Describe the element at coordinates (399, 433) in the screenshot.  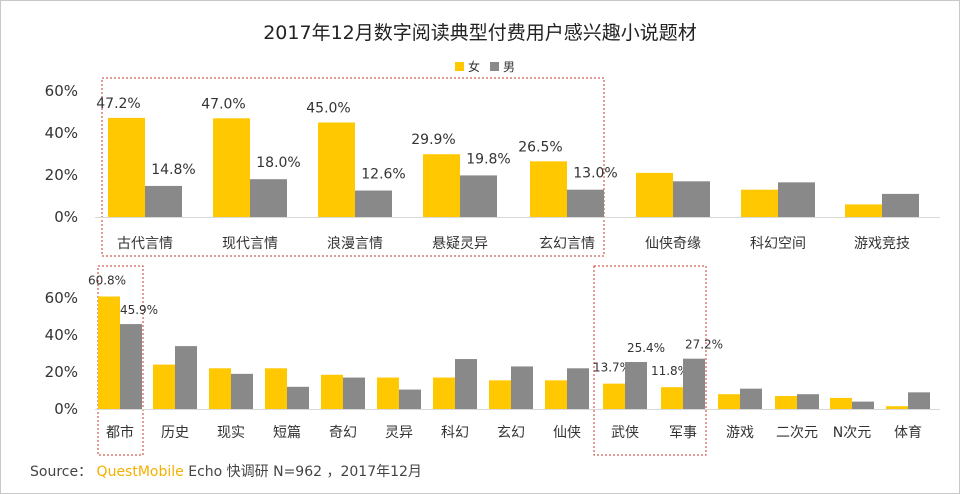
I see `category-label-1-5: 灵异` at that location.